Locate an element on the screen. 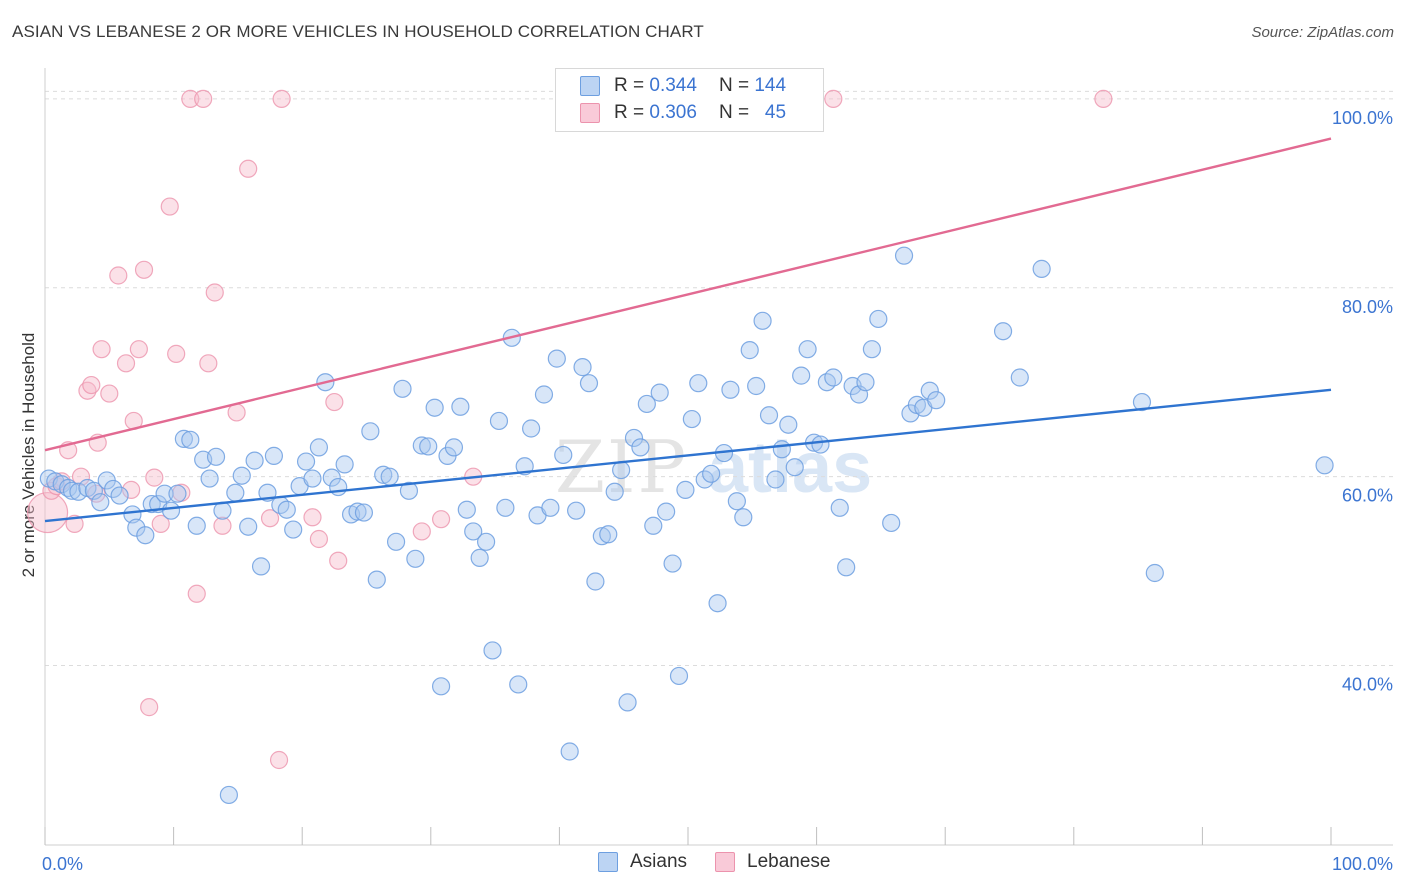 This screenshot has height=892, width=1406. y-tick-labels: 40.0% 60.0% 80.0% 100.0% is located at coordinates (1362, 401).